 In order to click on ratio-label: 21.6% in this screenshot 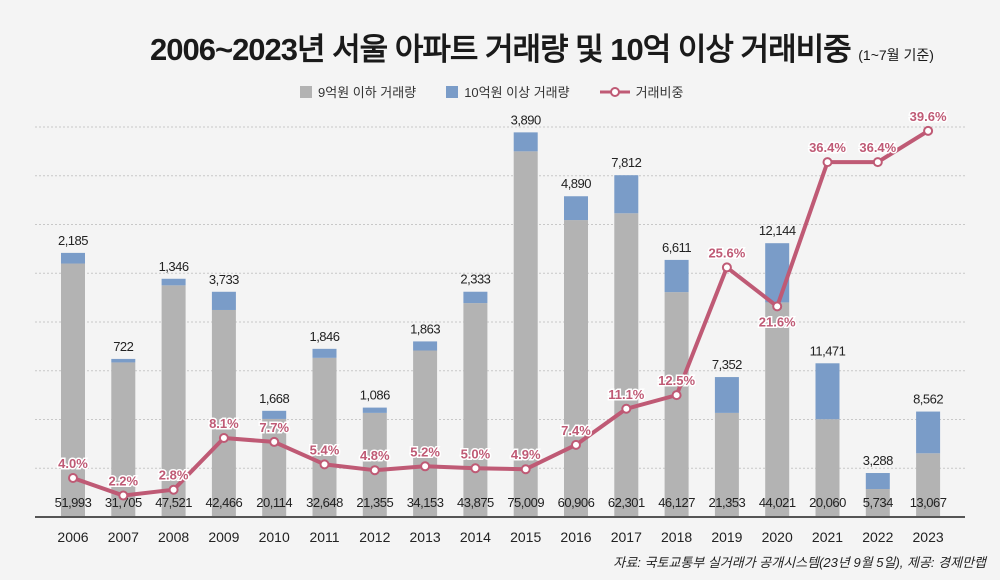, I will do `click(777, 321)`.